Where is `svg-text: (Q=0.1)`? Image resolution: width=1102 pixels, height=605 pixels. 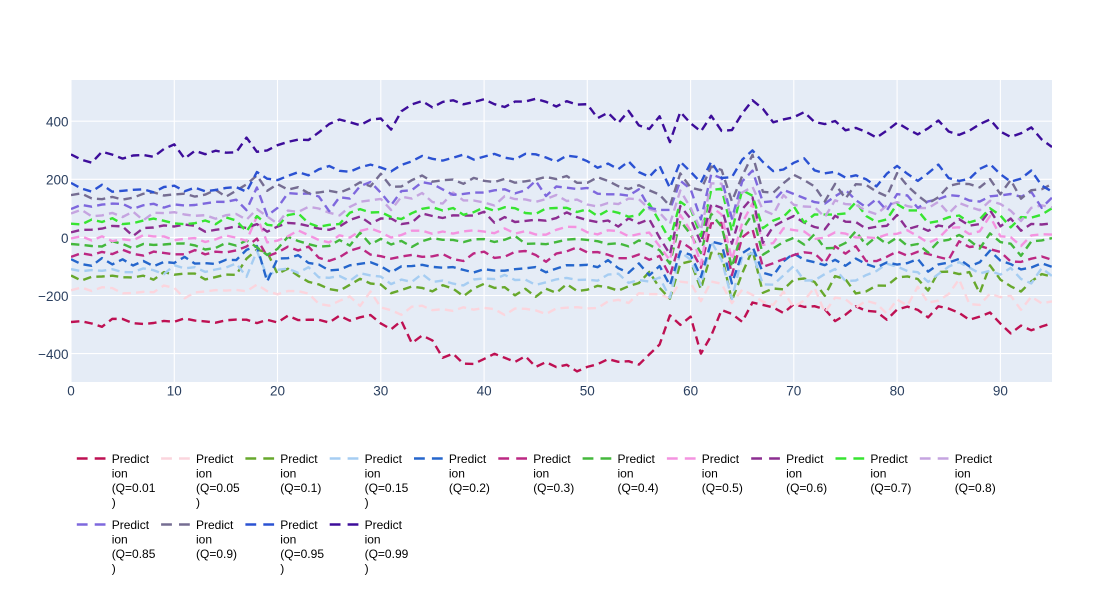
svg-text: (Q=0.1) is located at coordinates (300, 488).